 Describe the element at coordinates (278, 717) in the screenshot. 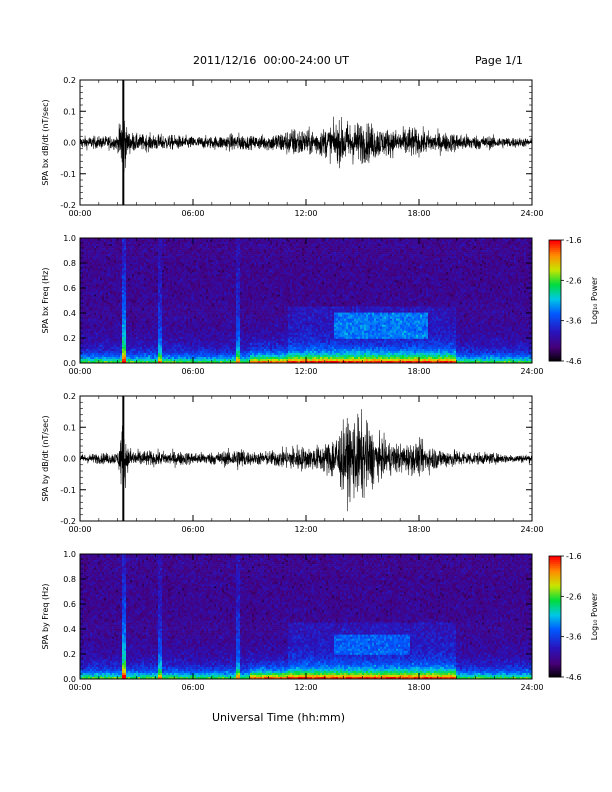

I see `x-axis-title: Universal Time (hh:mm)` at that location.